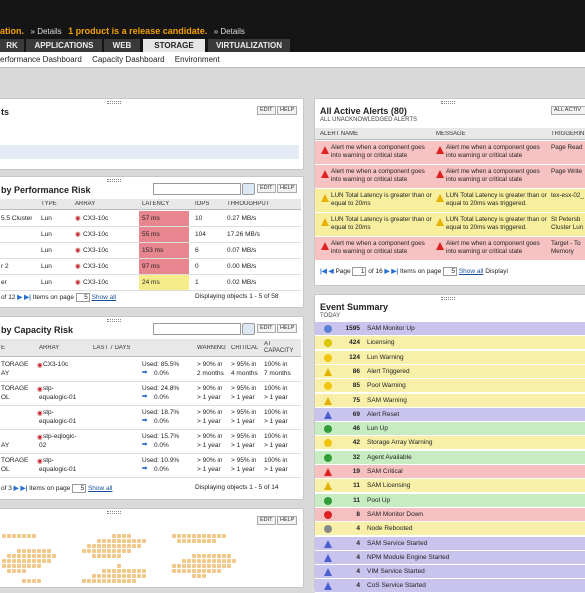  I want to click on row-array: stp-eqlogic-, so click(60, 436).